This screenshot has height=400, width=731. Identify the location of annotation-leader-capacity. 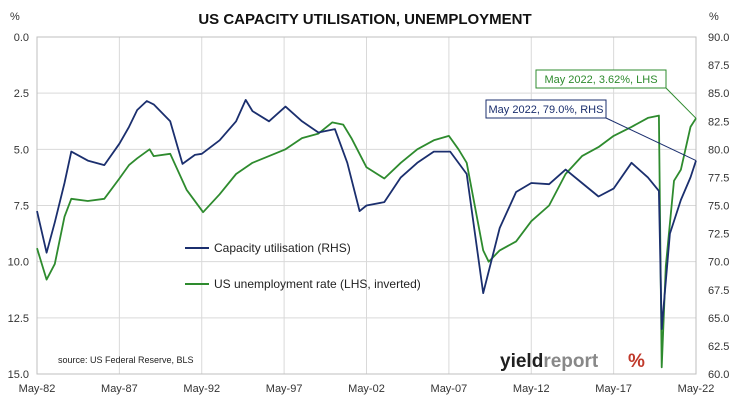
(651, 139).